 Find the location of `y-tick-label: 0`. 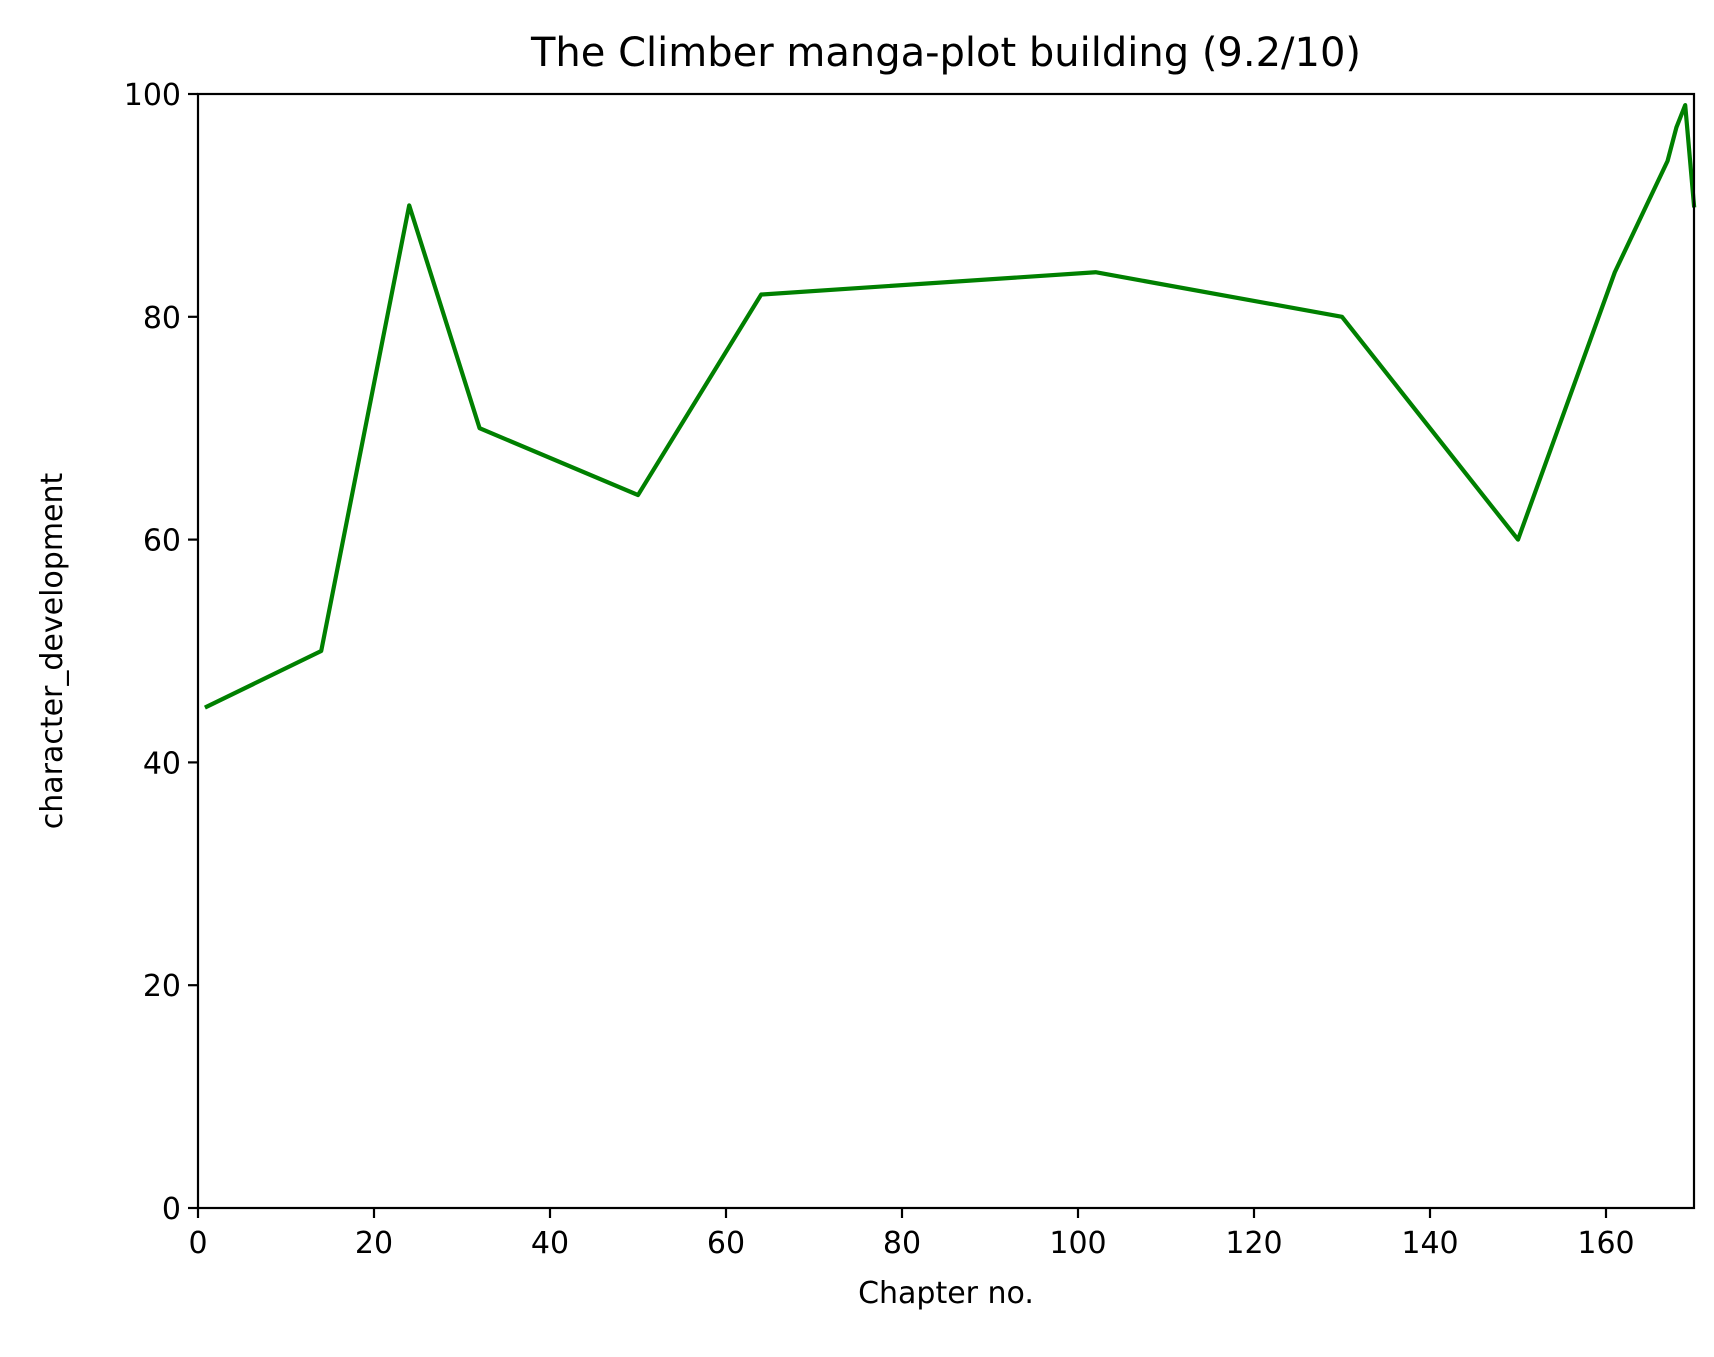

y-tick-label: 0 is located at coordinates (171, 1209).